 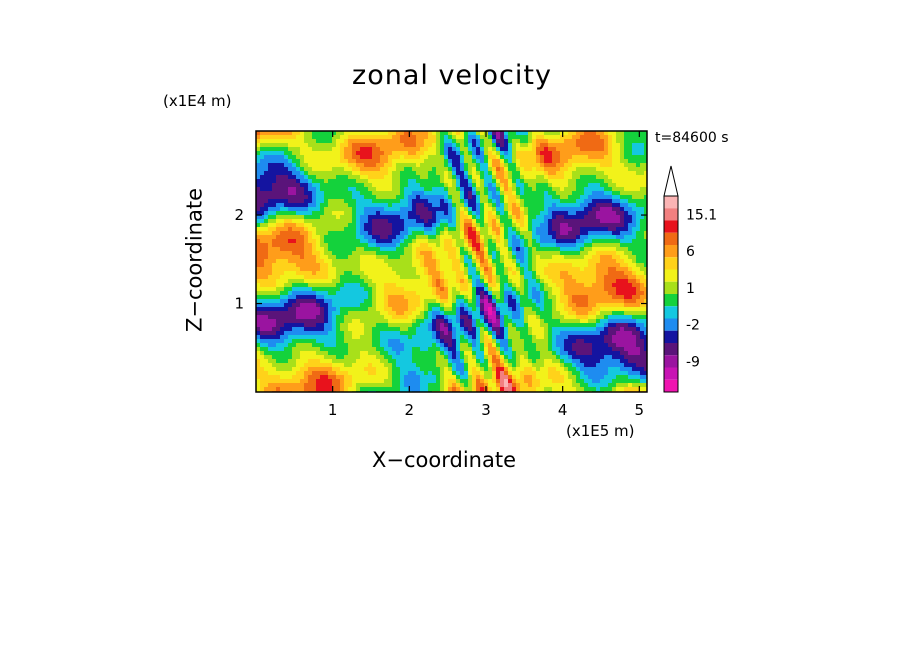 I want to click on colorbar-label: 6, so click(x=690, y=252).